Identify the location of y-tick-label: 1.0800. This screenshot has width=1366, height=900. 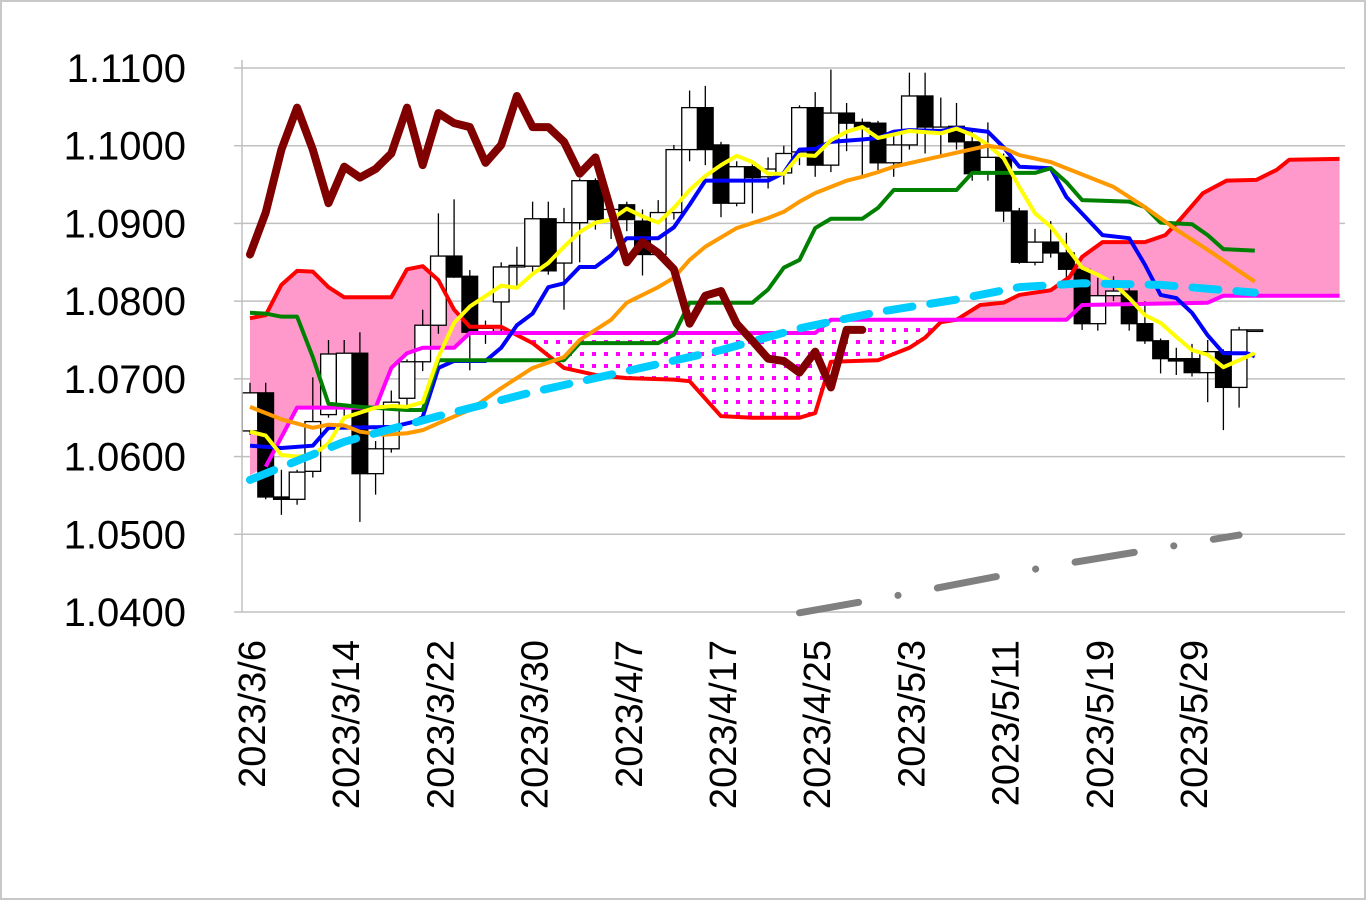
(125, 302).